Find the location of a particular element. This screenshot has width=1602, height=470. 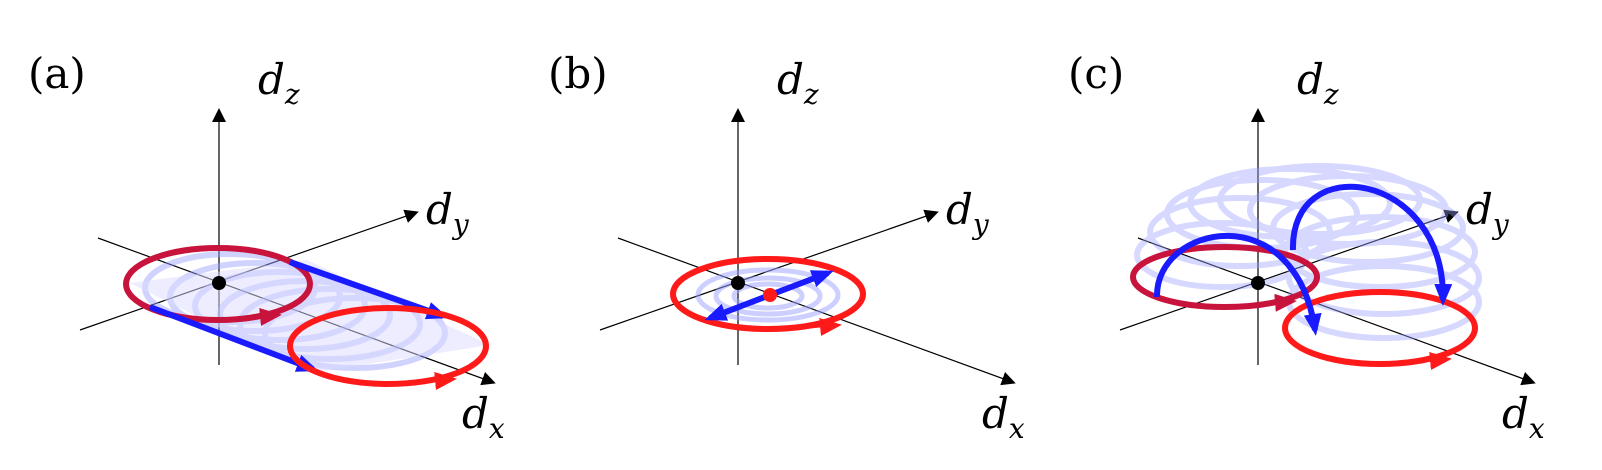

translation-arrow-bottom is located at coordinates (233, 338).